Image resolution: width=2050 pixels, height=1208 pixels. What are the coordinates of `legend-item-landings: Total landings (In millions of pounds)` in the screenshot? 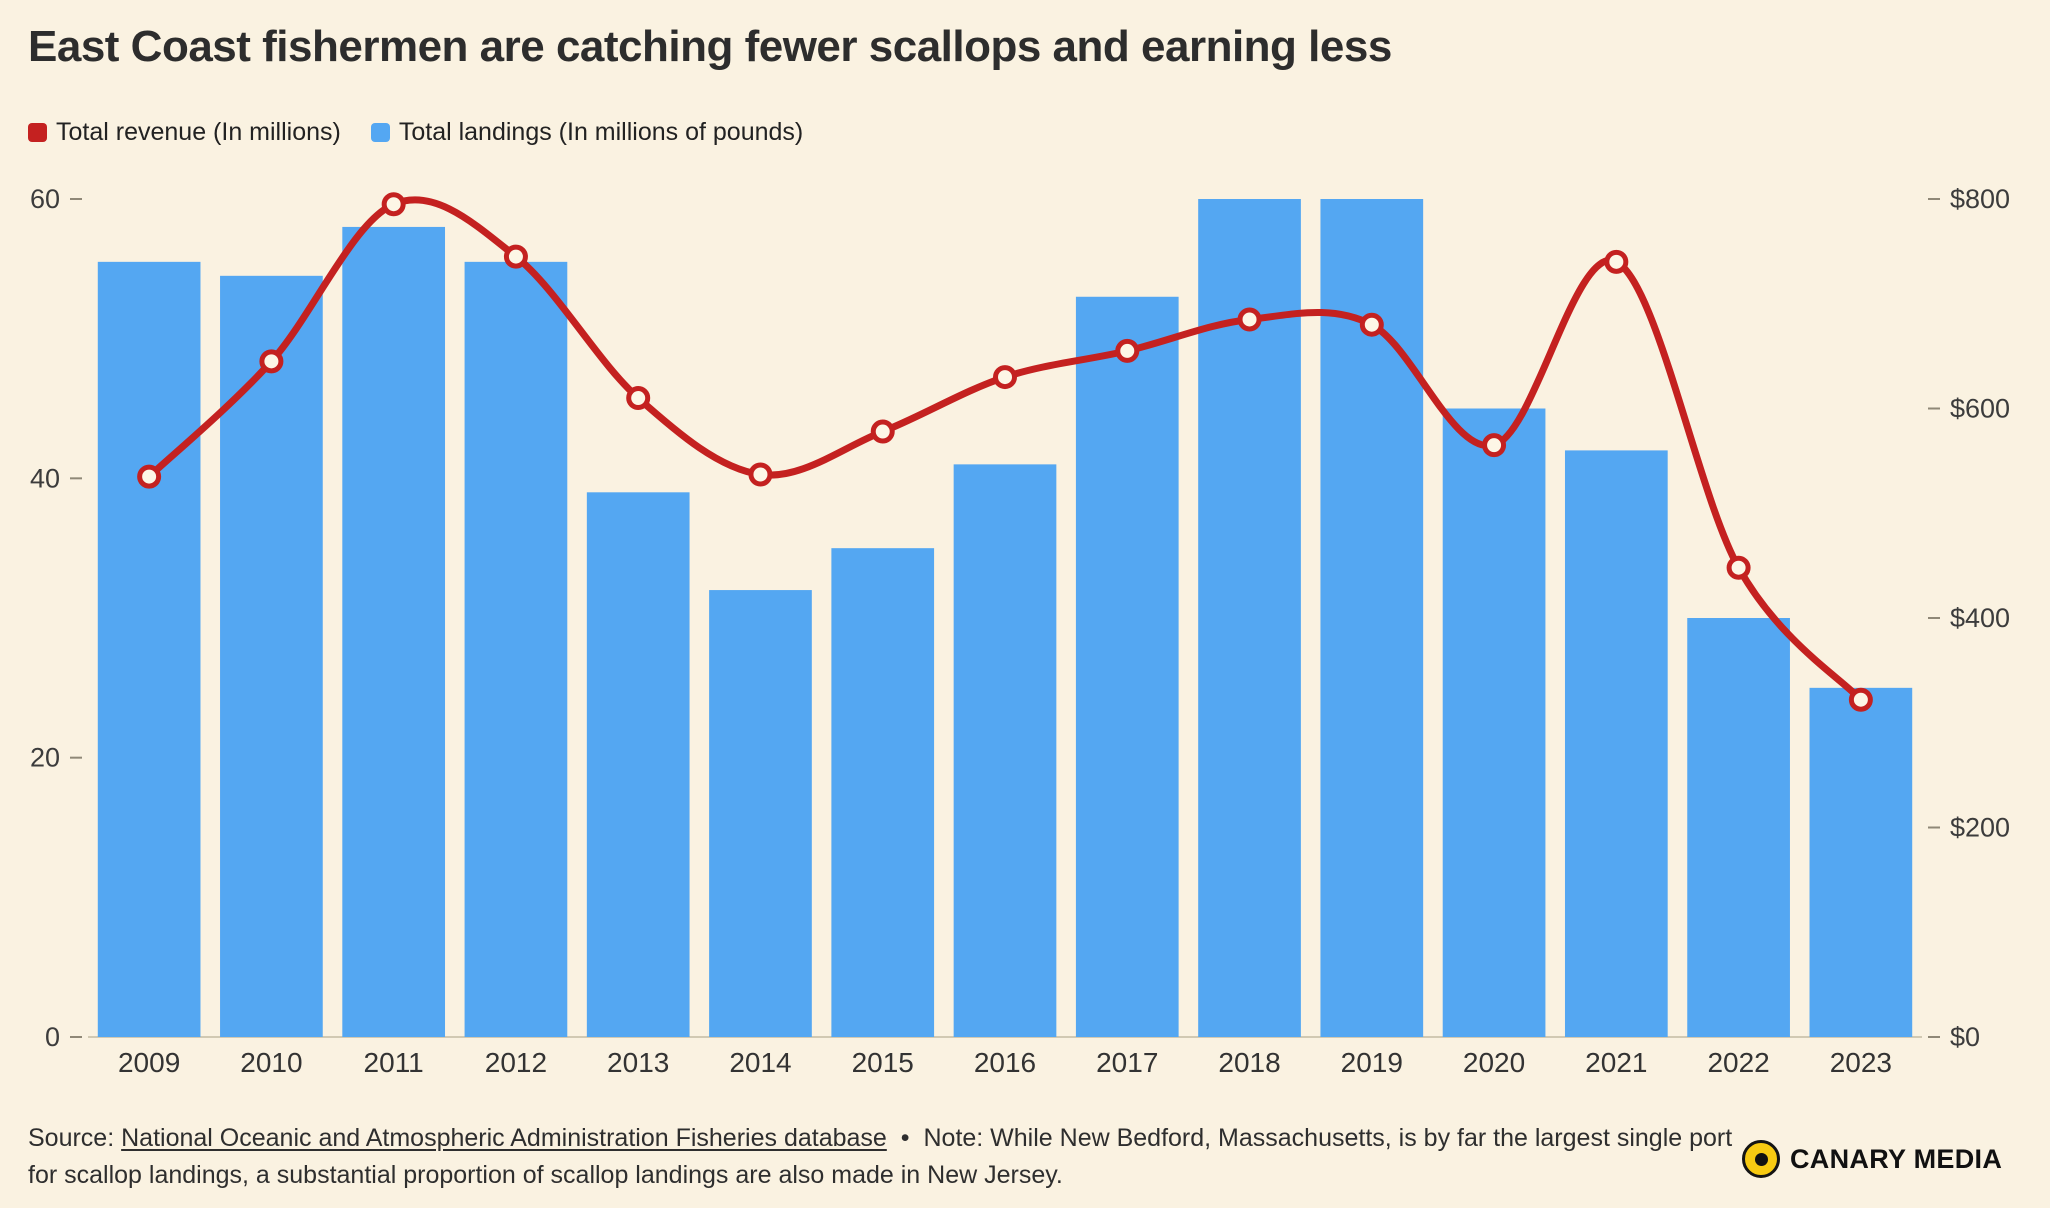 It's located at (587, 132).